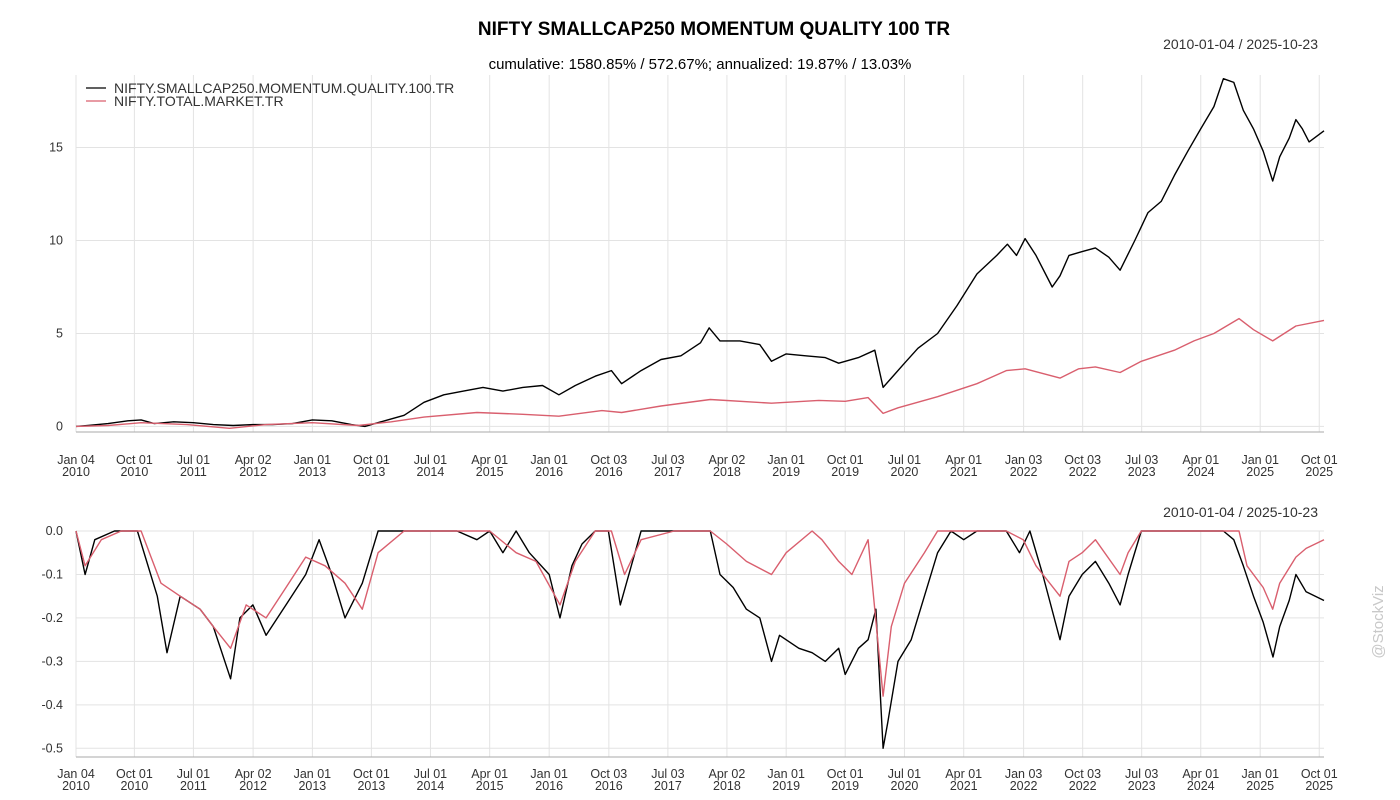 The image size is (1400, 800). I want to click on bottom-xtick-year-13: 2019, so click(845, 786).